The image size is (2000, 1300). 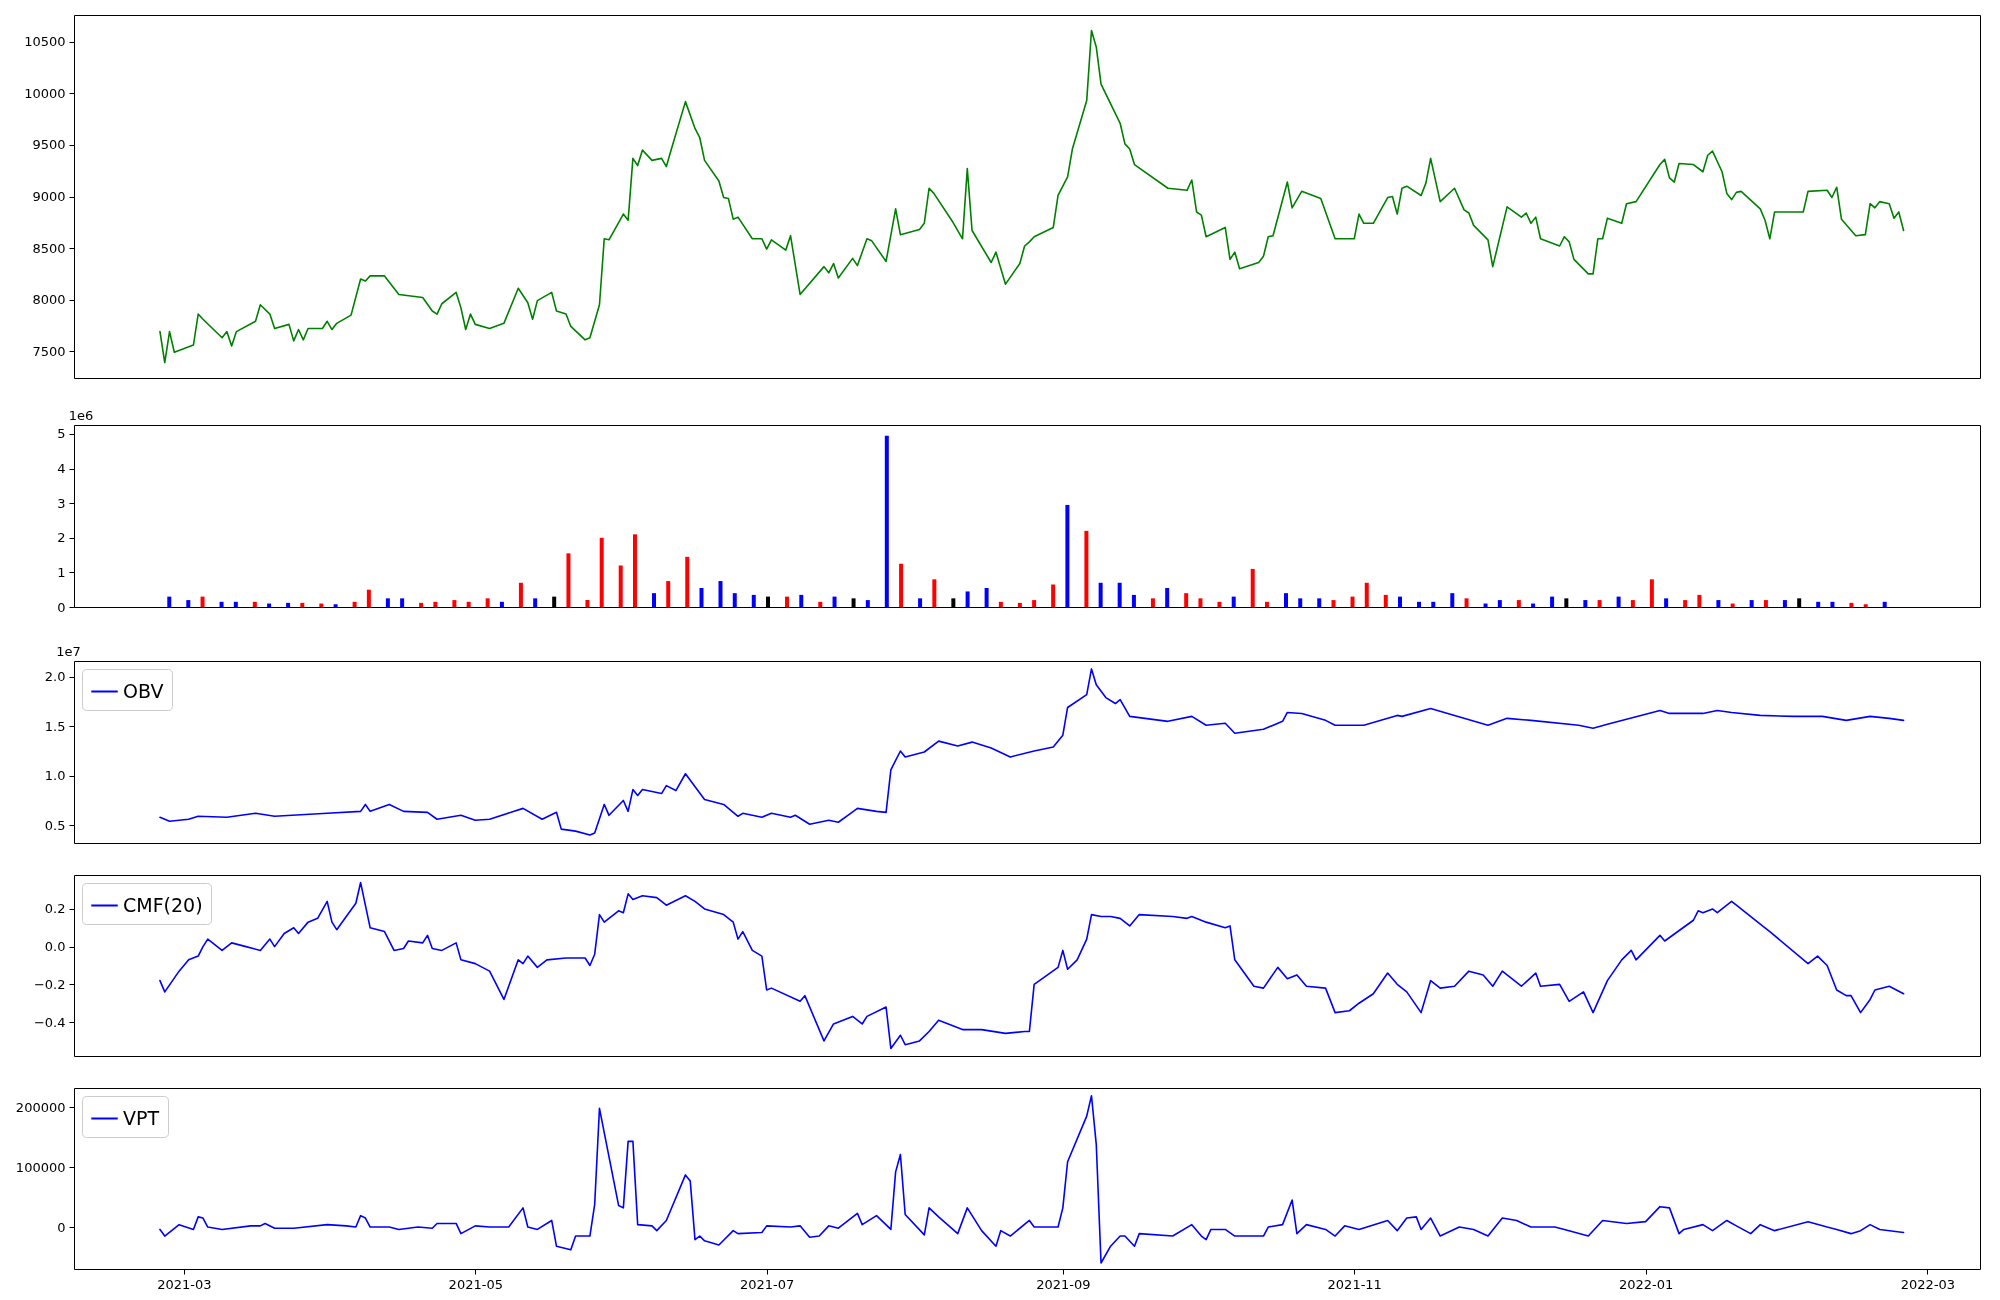 I want to click on x-tick-label: 2021-05, so click(x=475, y=1284).